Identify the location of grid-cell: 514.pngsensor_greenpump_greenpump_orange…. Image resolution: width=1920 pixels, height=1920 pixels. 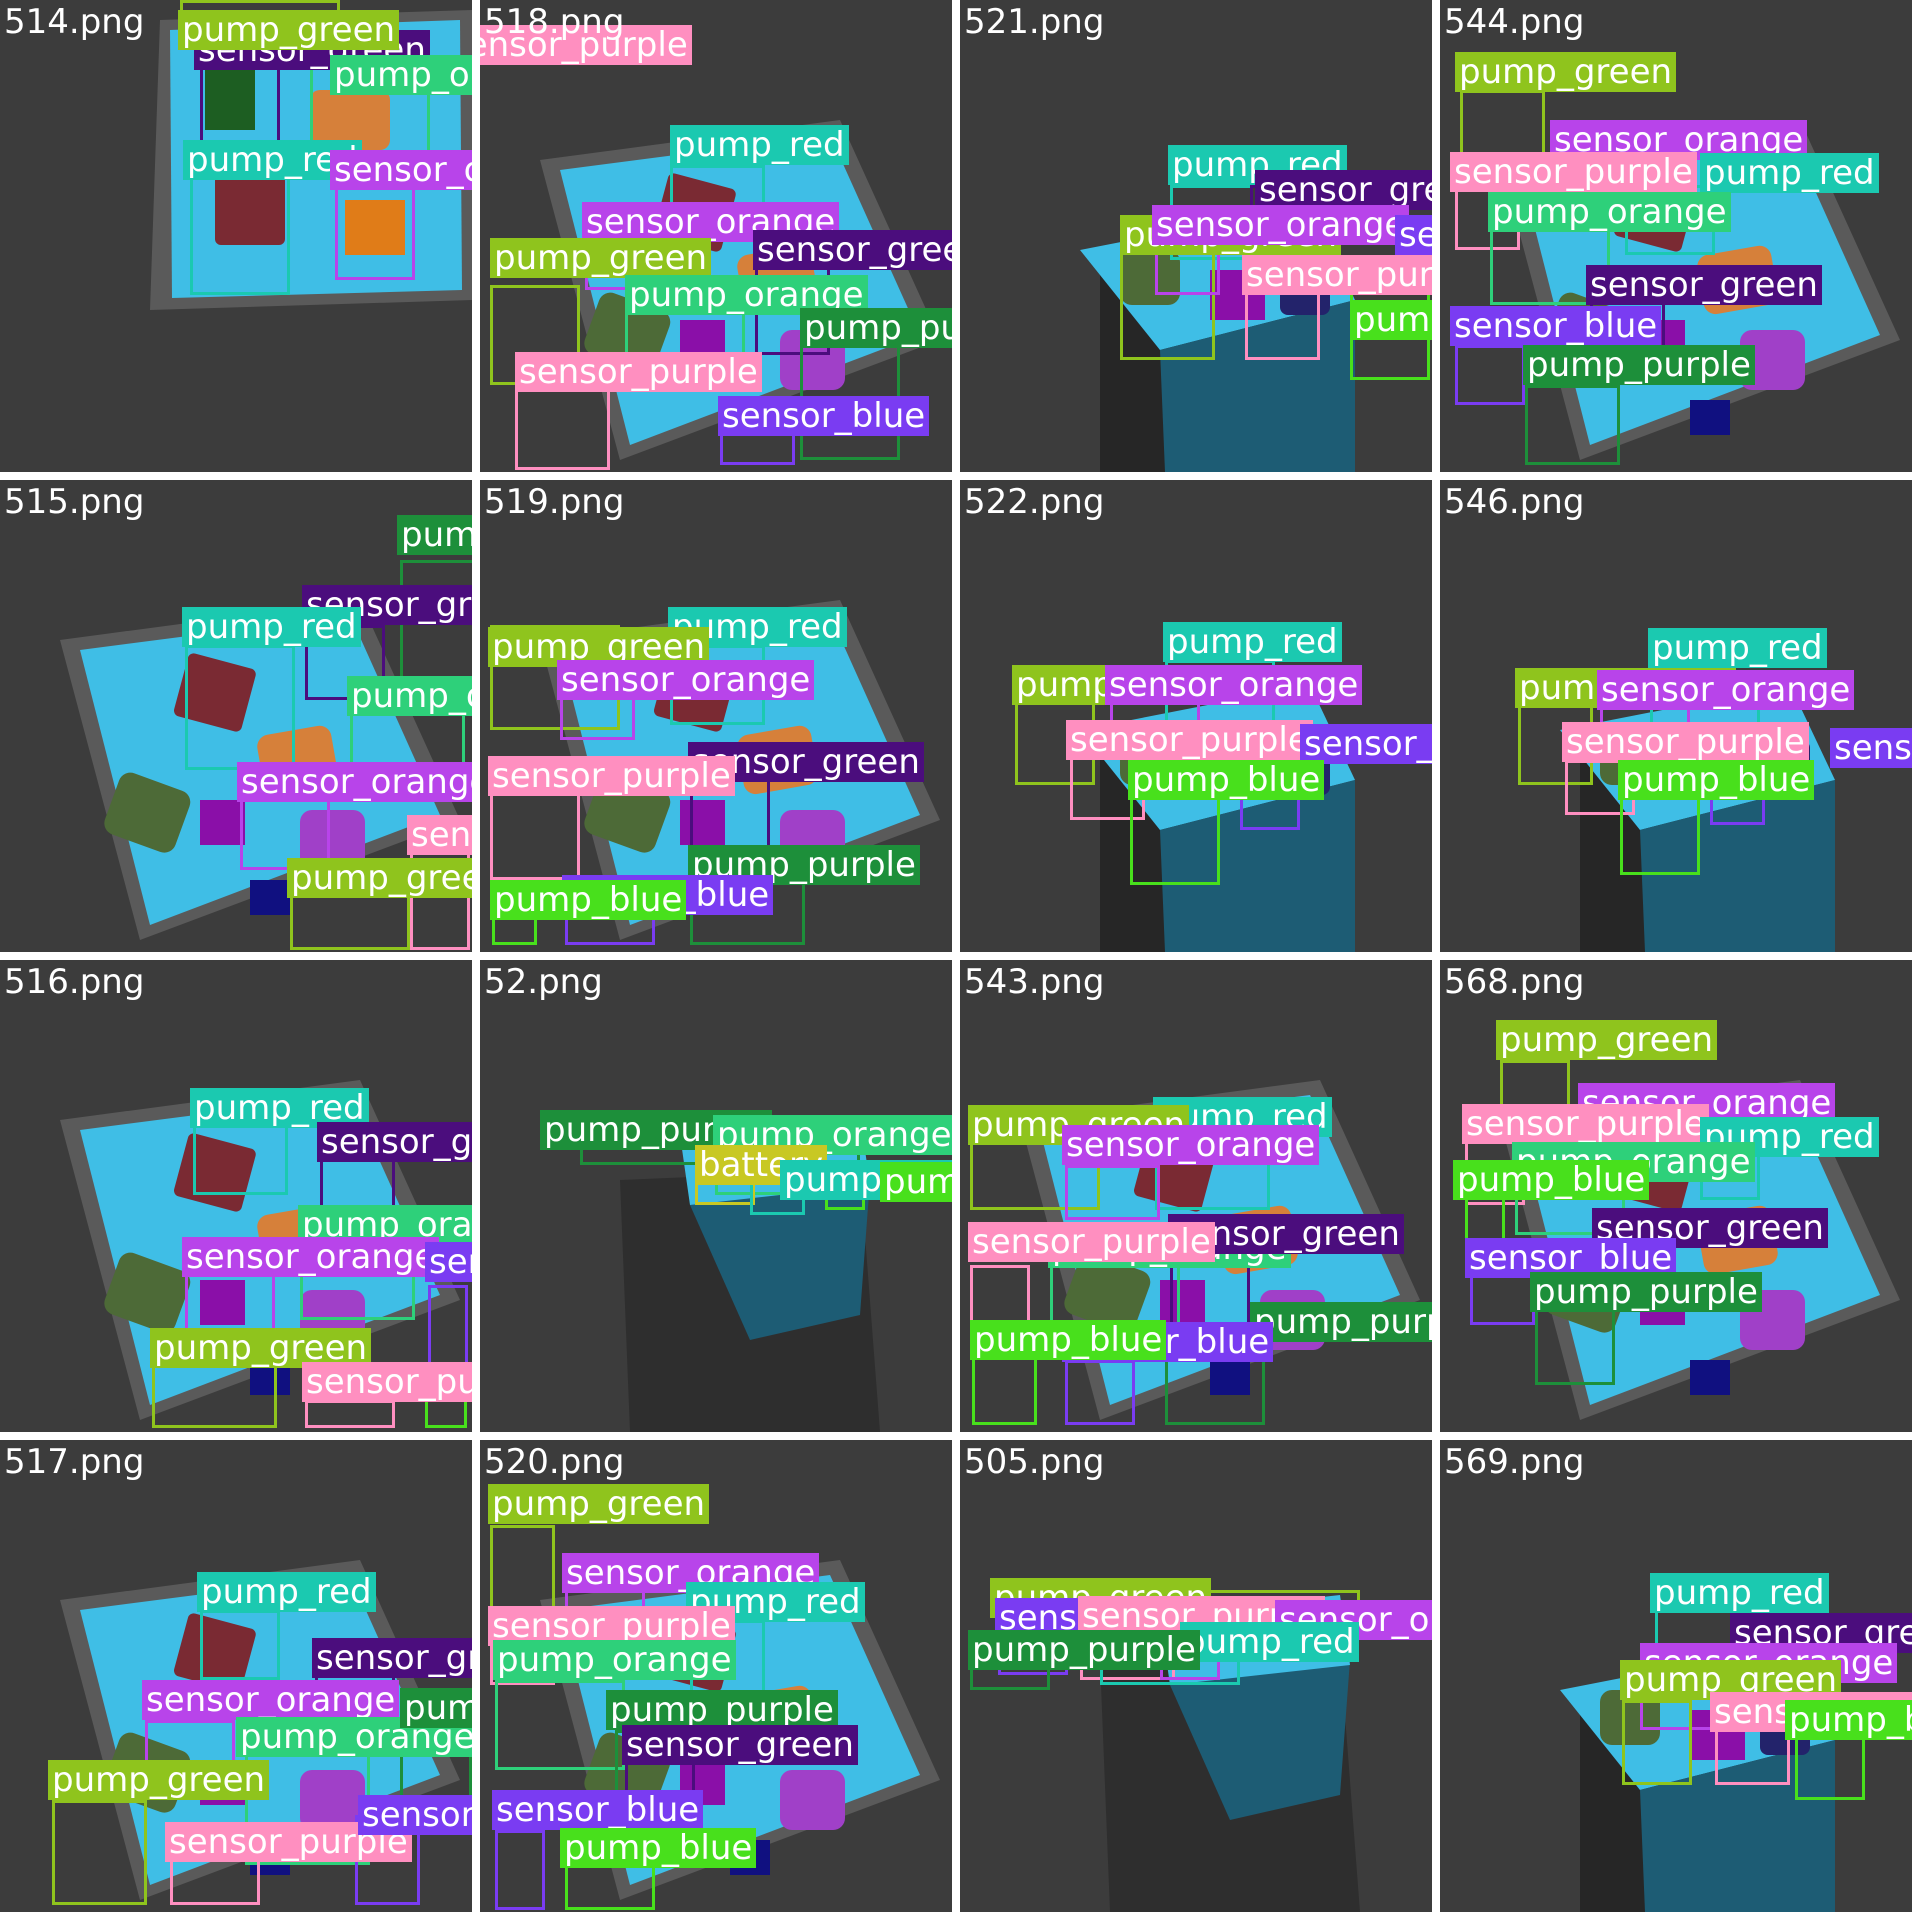
(236, 236).